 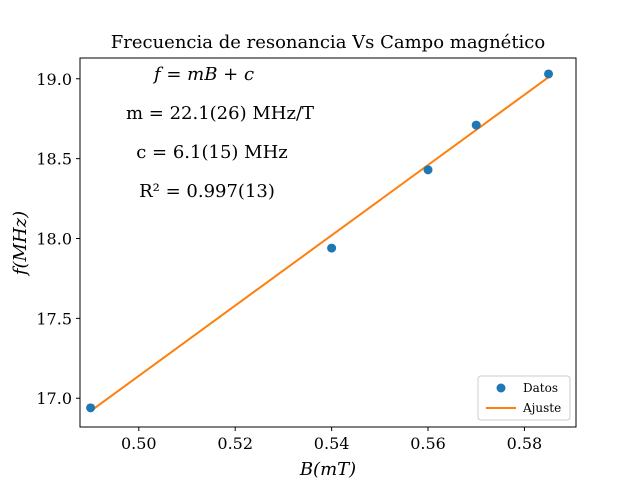 I want to click on x-tick-label: 0.54, so click(x=332, y=443).